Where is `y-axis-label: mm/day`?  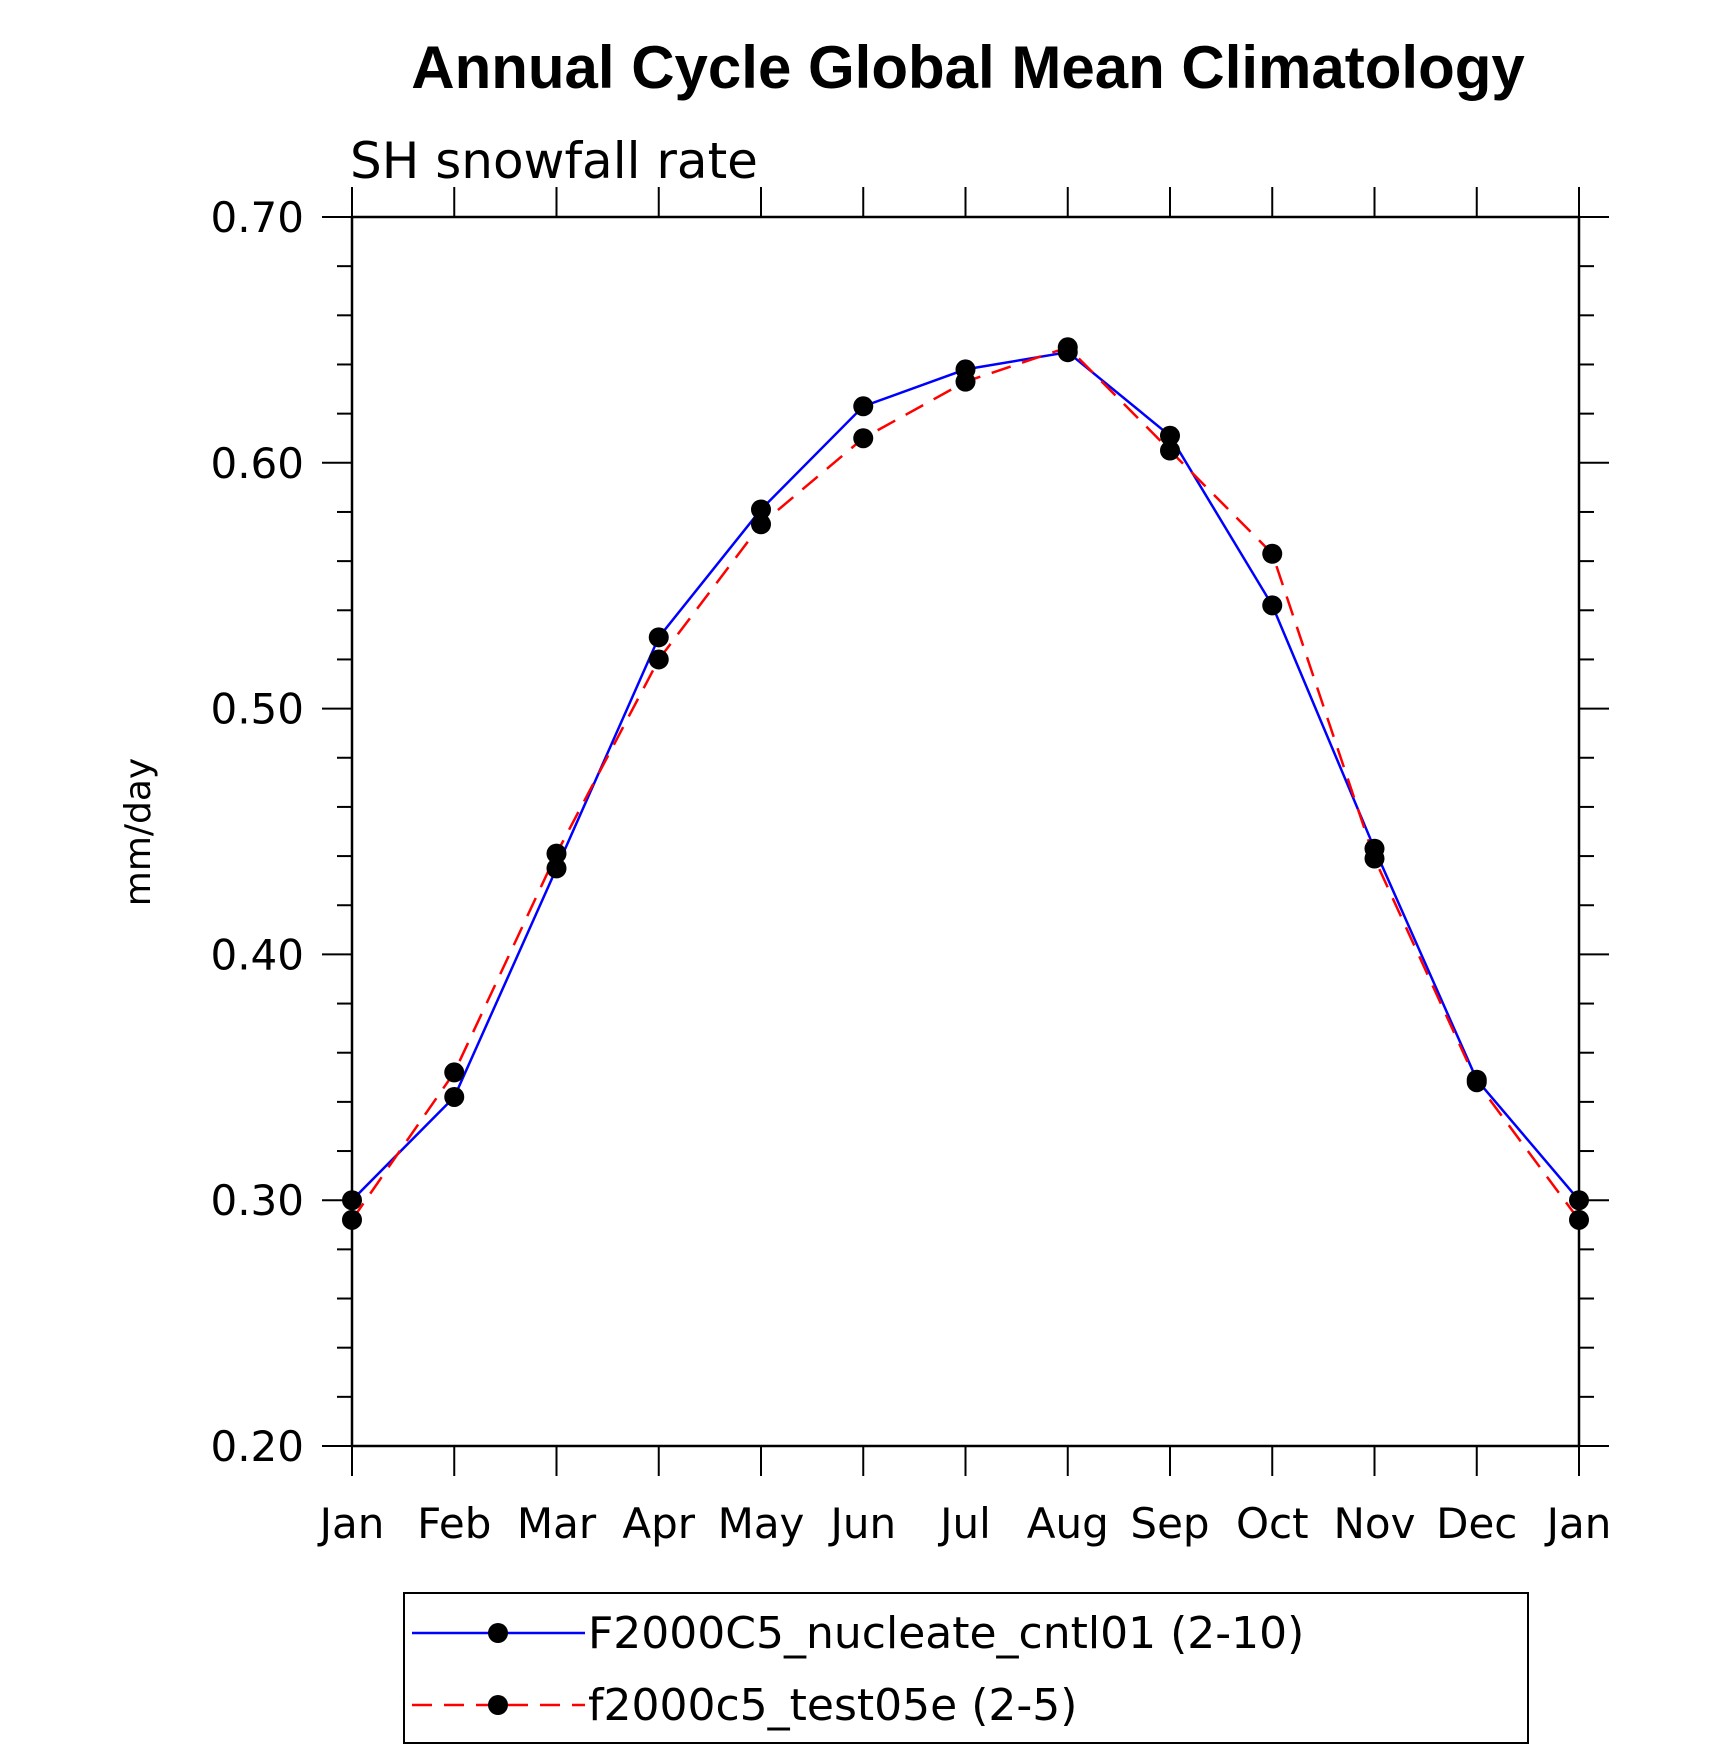
y-axis-label: mm/day is located at coordinates (138, 832).